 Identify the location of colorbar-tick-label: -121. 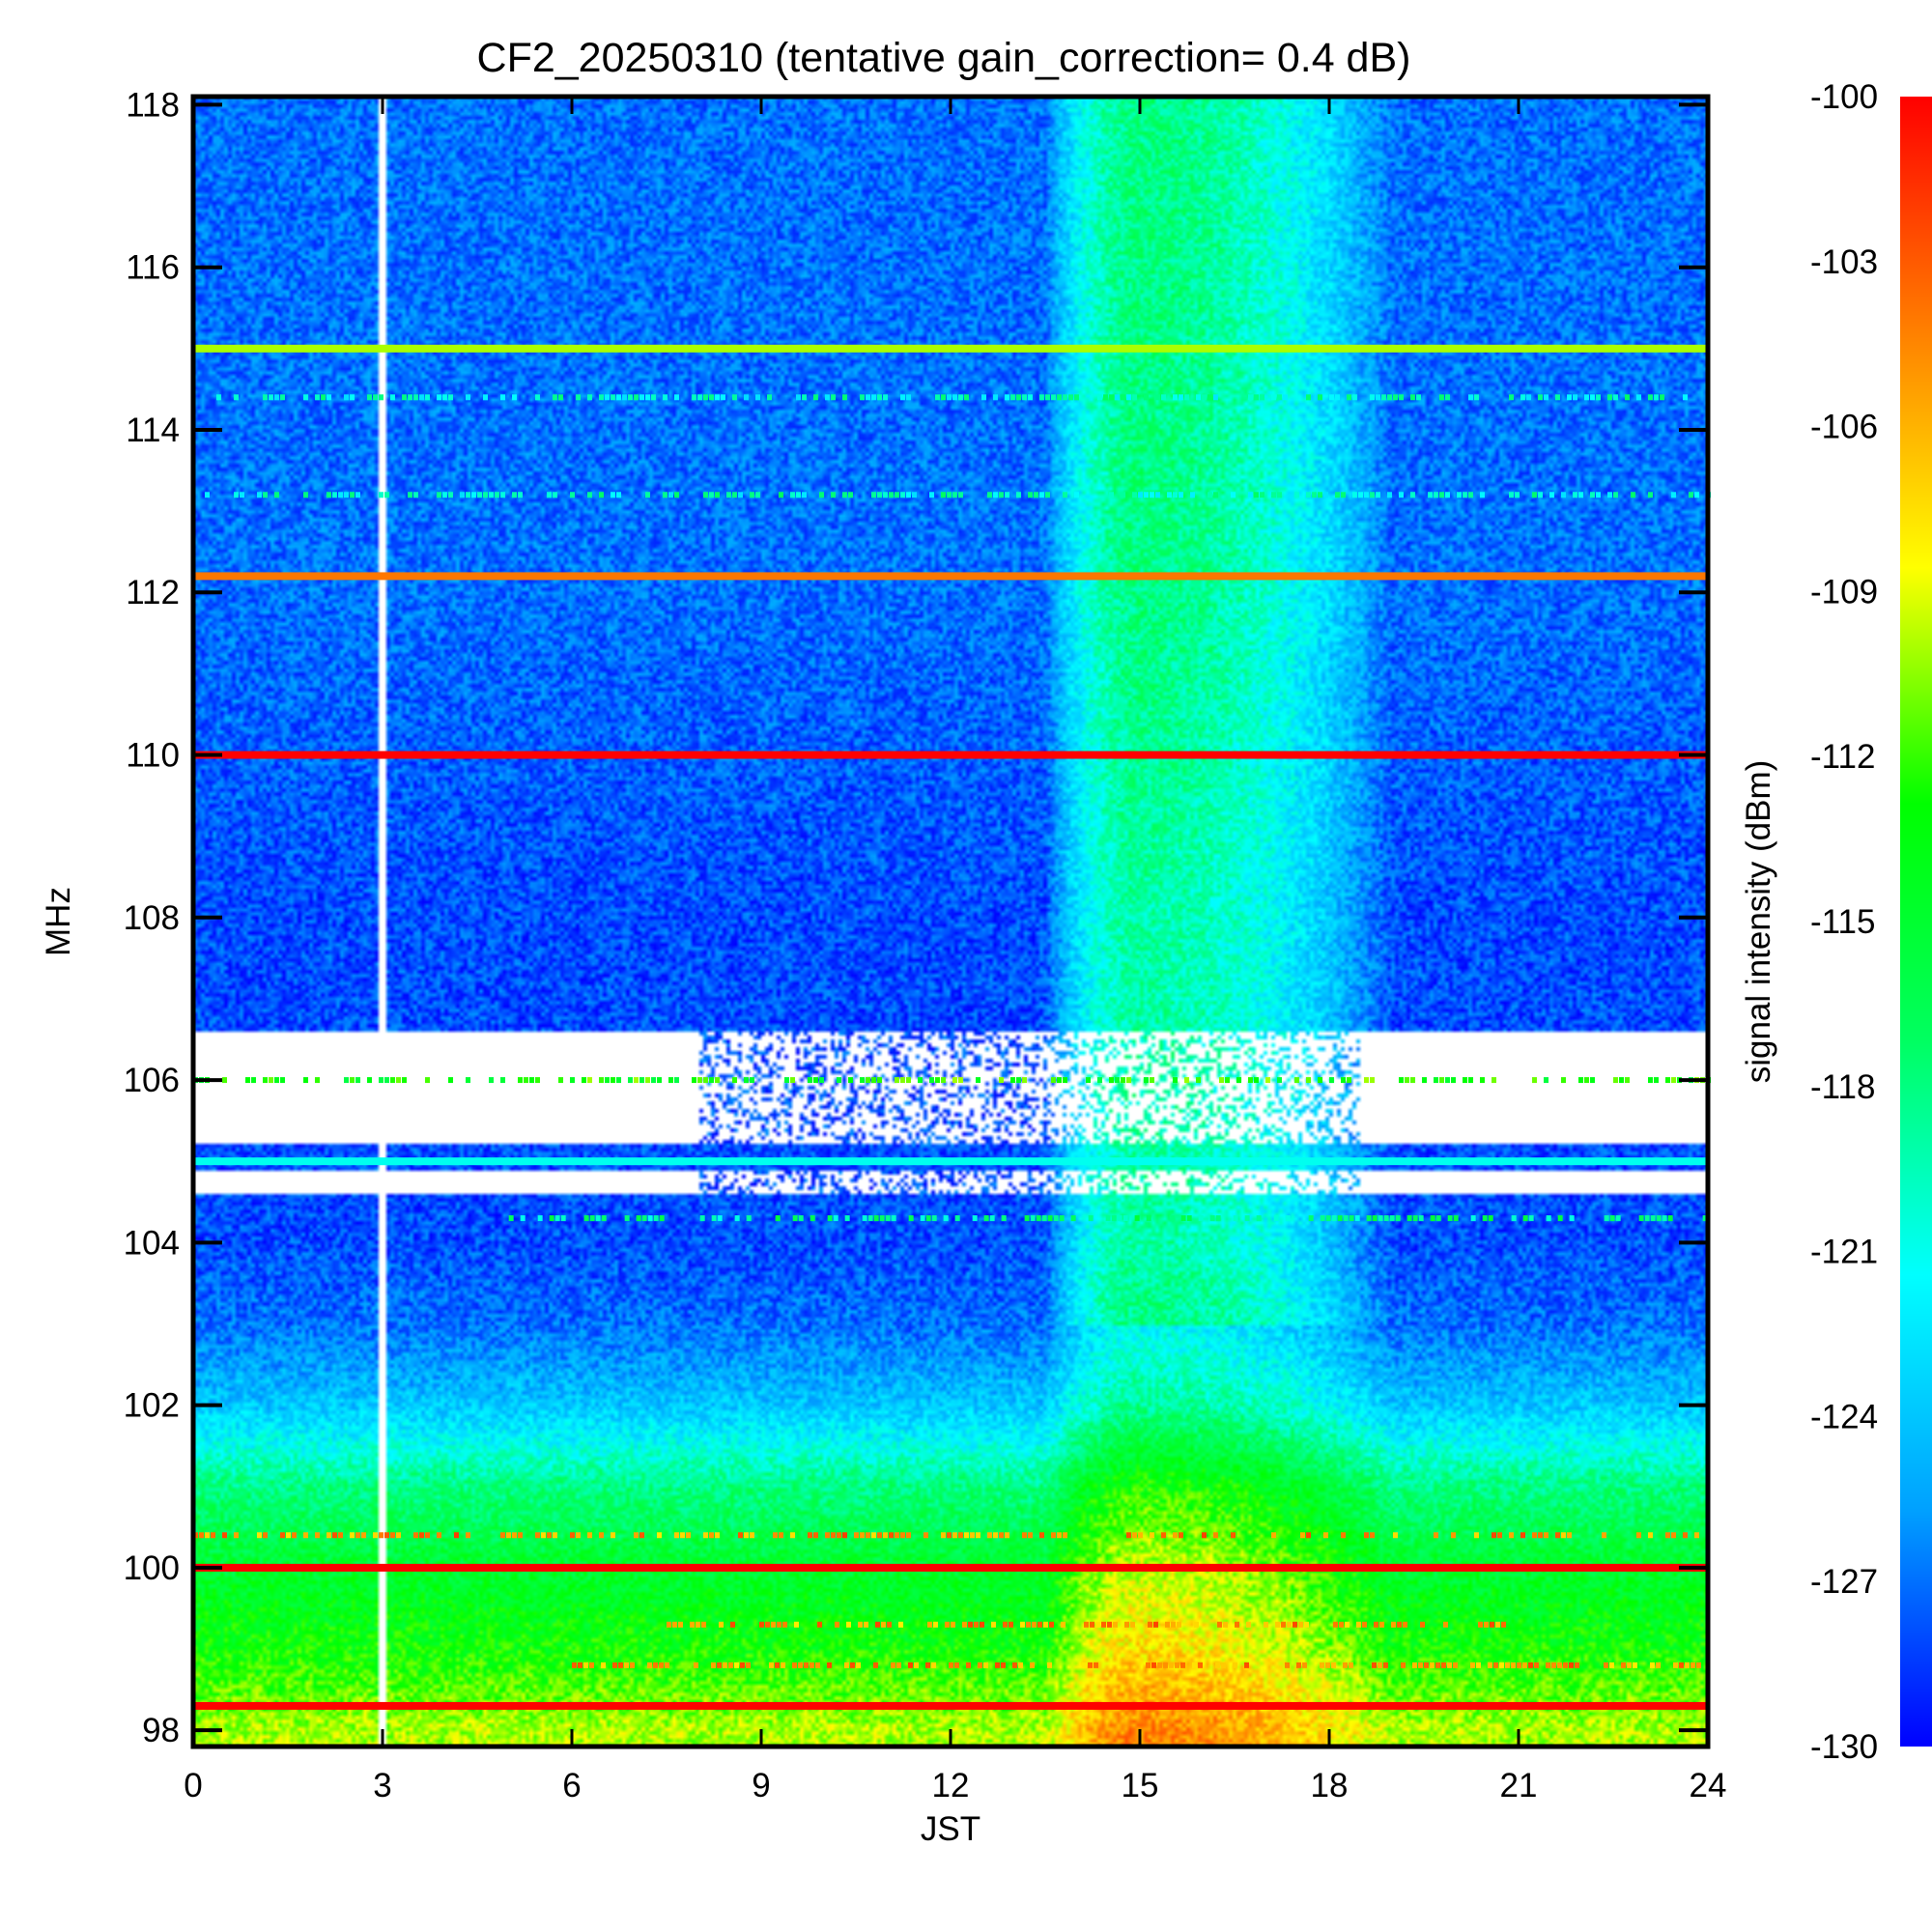
(1844, 1252).